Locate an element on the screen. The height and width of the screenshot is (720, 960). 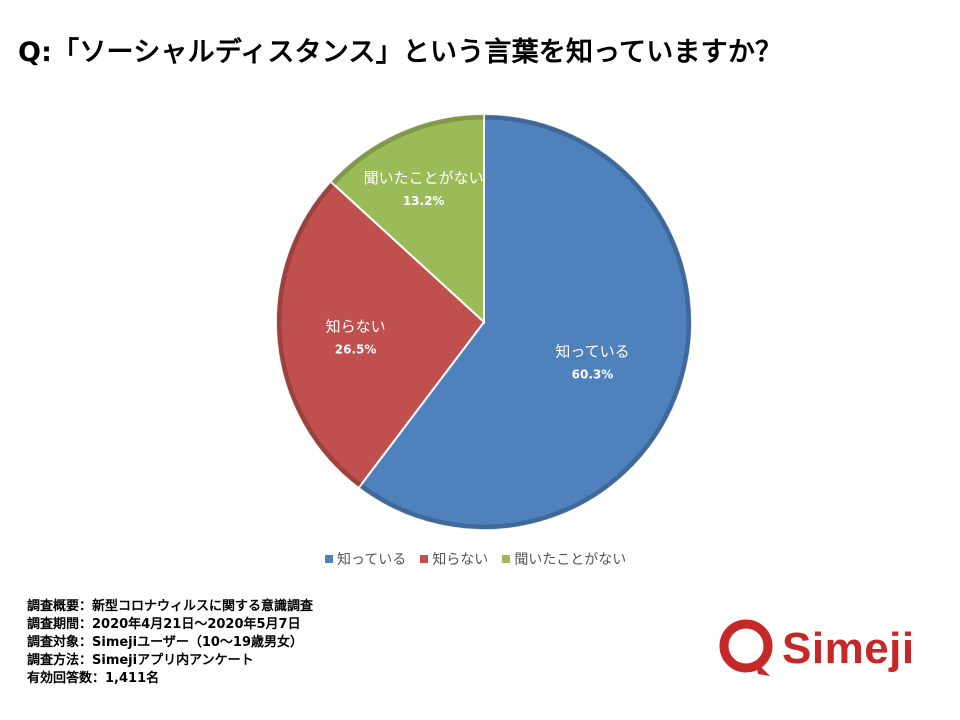
legend-item-unknown: 知らない is located at coordinates (454, 559).